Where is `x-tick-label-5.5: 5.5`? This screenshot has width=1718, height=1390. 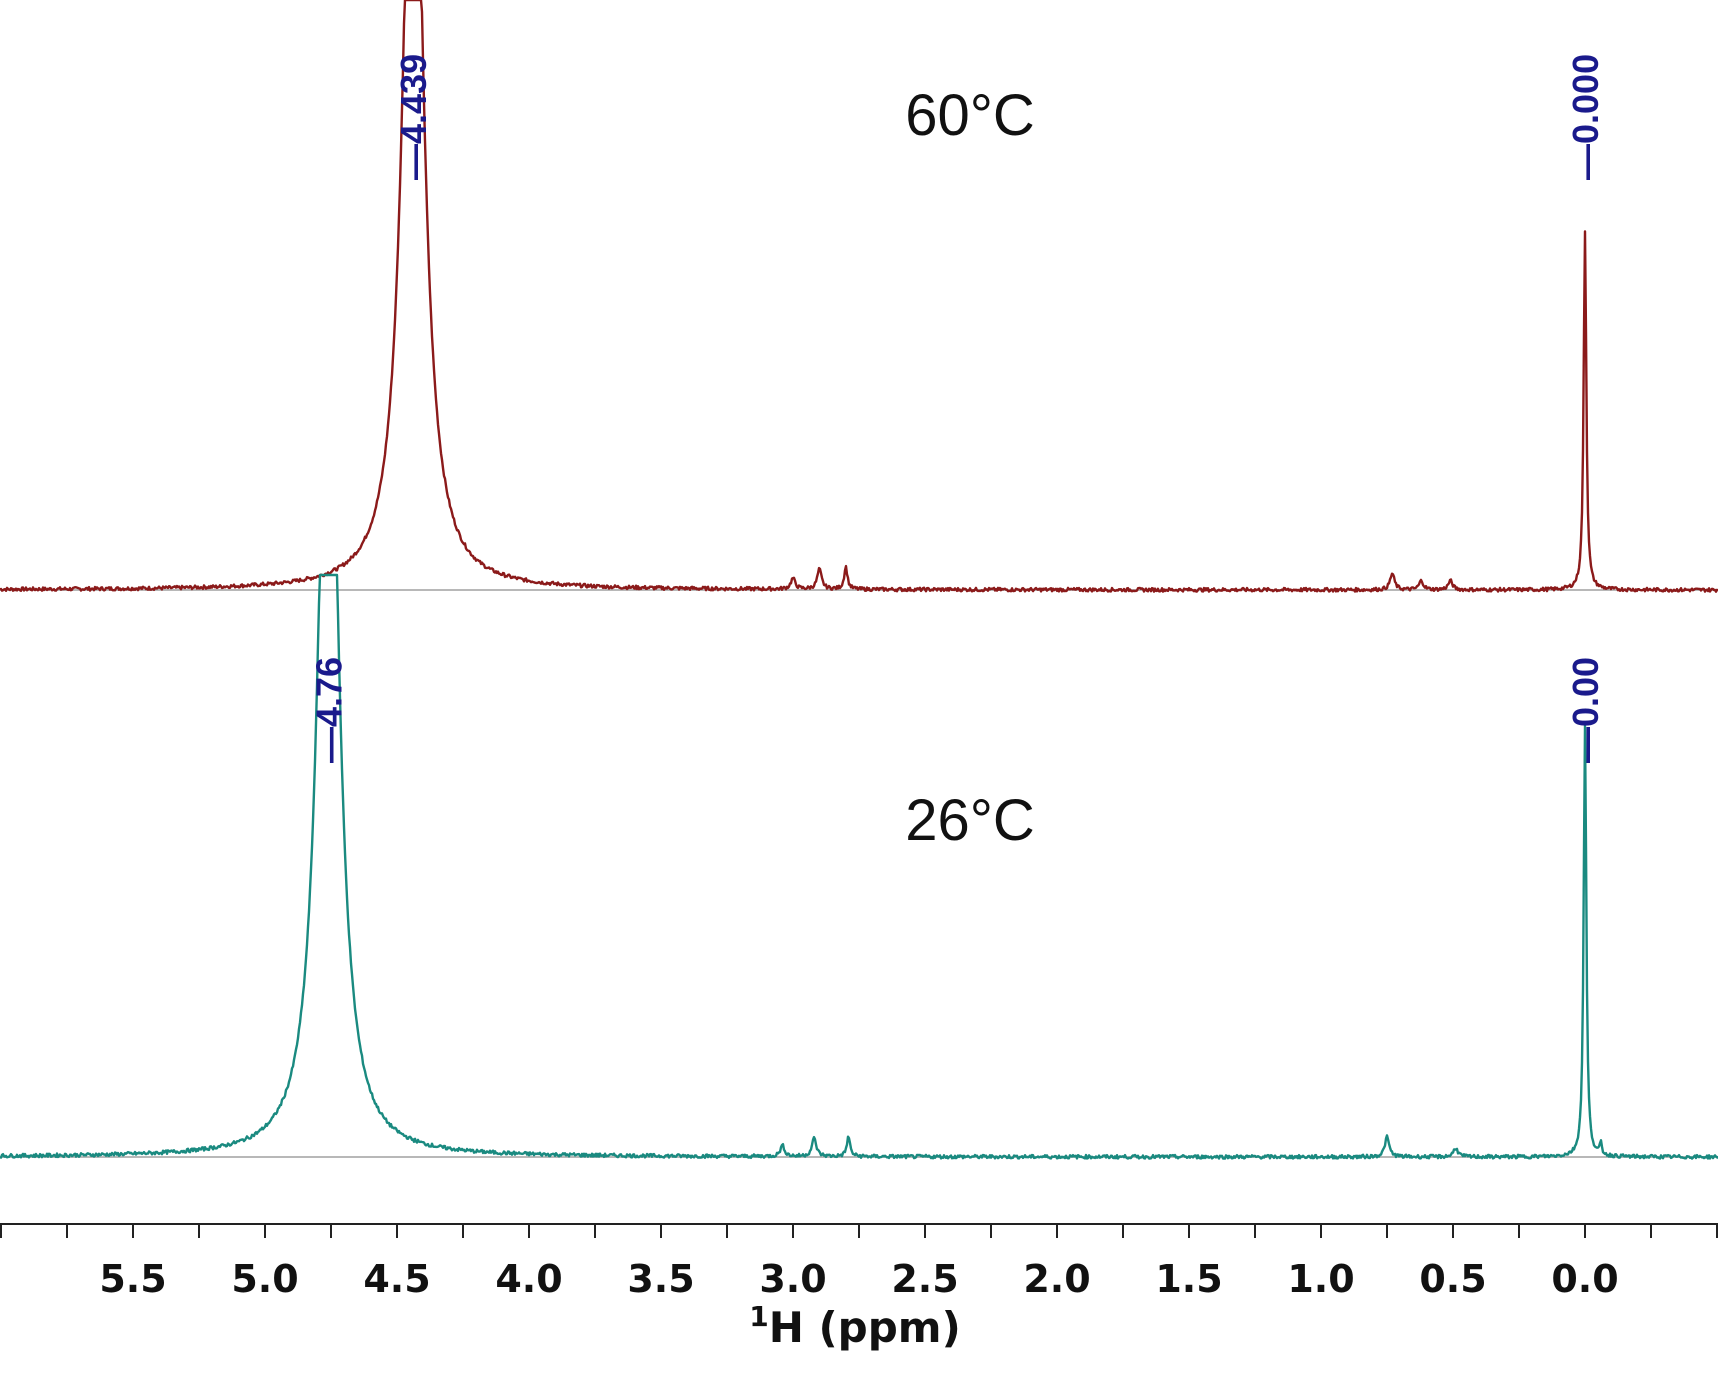 x-tick-label-5.5: 5.5 is located at coordinates (132, 1279).